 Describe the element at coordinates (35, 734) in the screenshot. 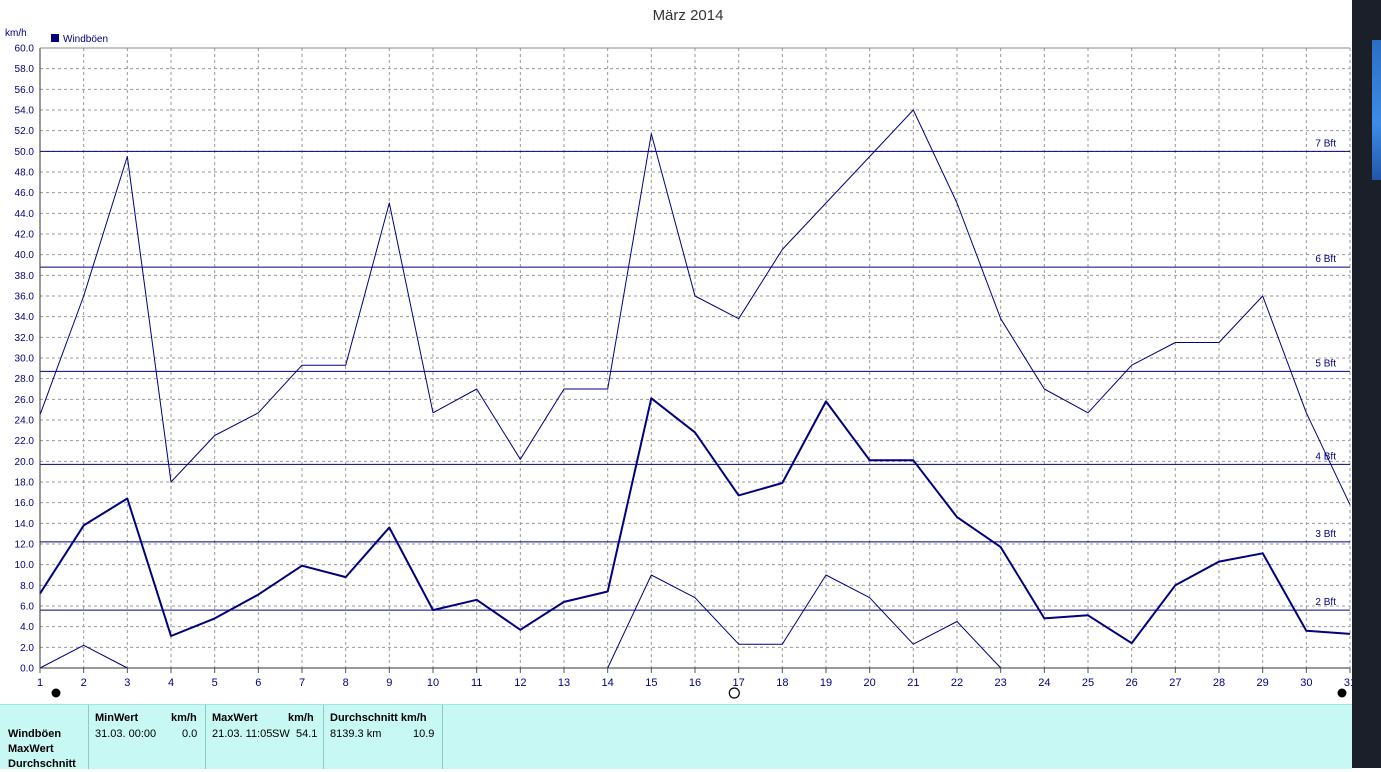

I see `row-label-windboeen: Windböen` at that location.